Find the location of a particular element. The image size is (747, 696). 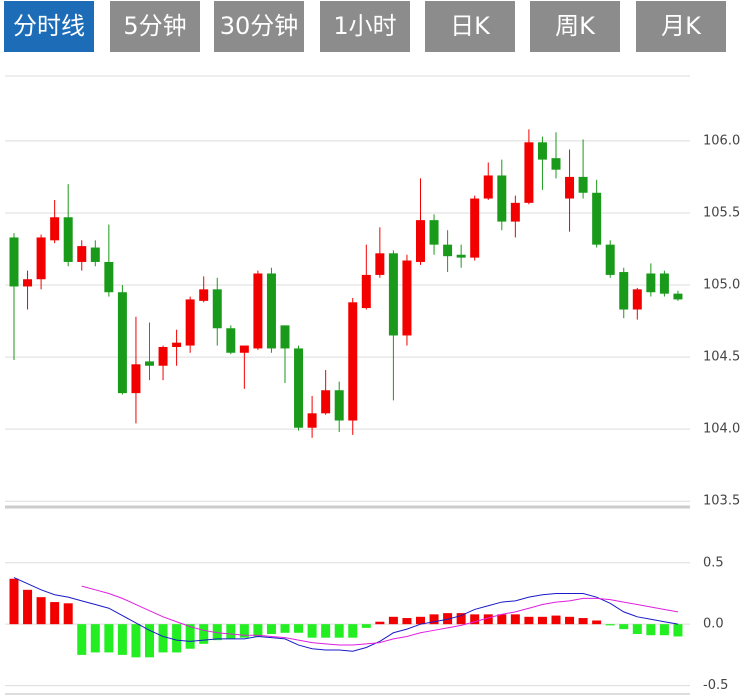

y-tick-label: 105.5 is located at coordinates (721, 212).